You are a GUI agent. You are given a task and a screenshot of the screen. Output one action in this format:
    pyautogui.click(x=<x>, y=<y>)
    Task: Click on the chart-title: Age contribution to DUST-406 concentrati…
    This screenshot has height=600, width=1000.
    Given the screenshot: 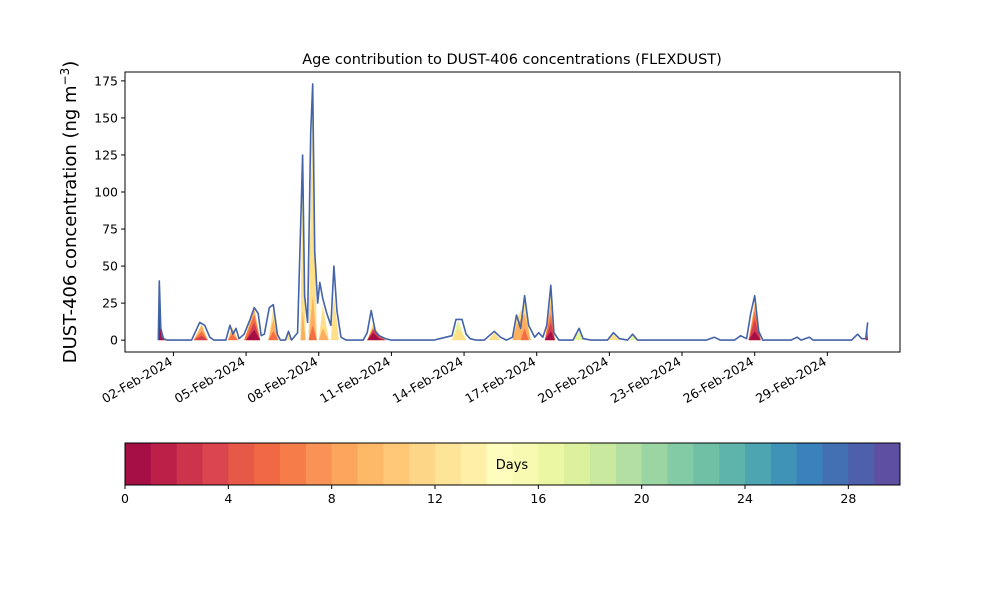 What is the action you would take?
    pyautogui.click(x=512, y=60)
    